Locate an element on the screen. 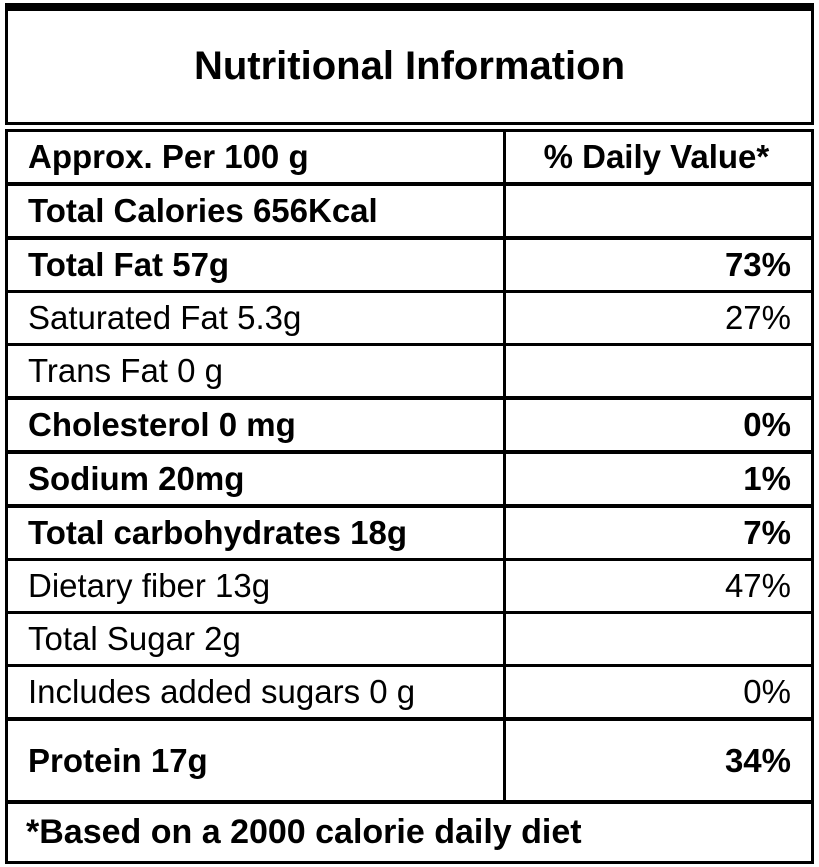 This screenshot has height=867, width=819. table-row: Saturated Fat 5.3g 27% is located at coordinates (409, 316).